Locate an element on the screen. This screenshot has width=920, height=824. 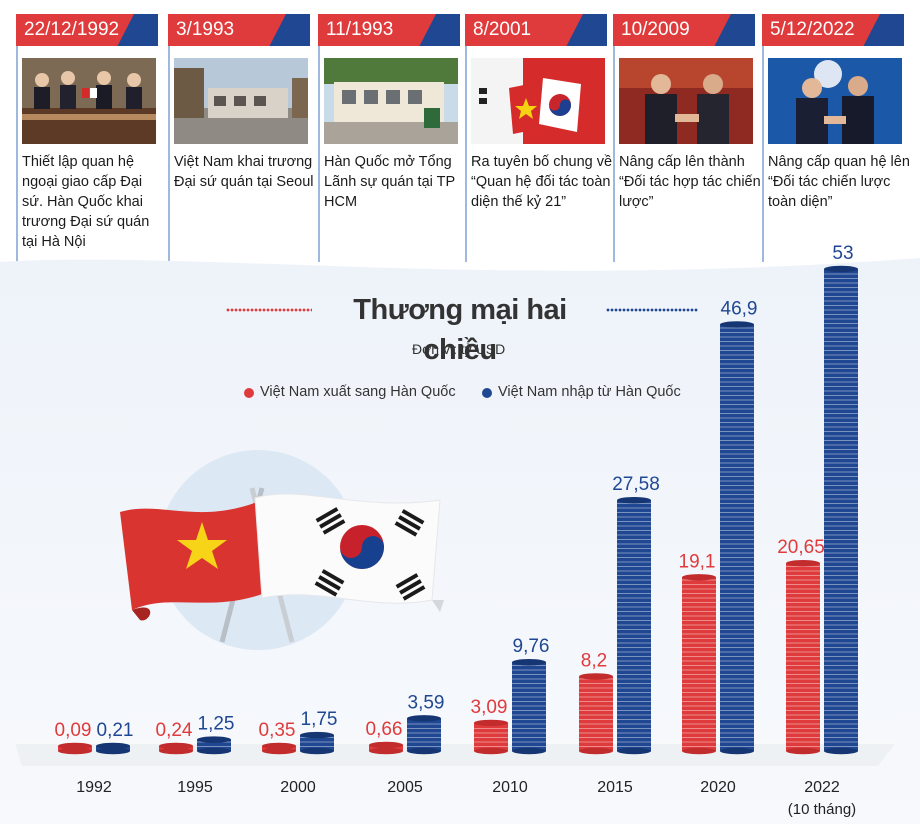
x-tick-label: 2000 is located at coordinates (298, 787).